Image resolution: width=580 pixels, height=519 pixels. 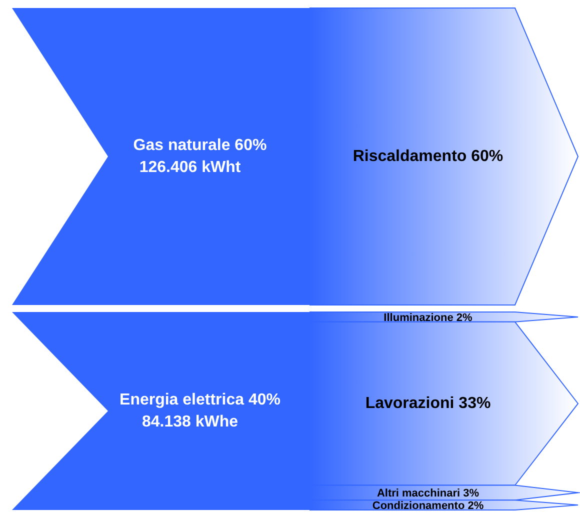 I want to click on series-label: Energia elettrica 40%, so click(x=200, y=399).